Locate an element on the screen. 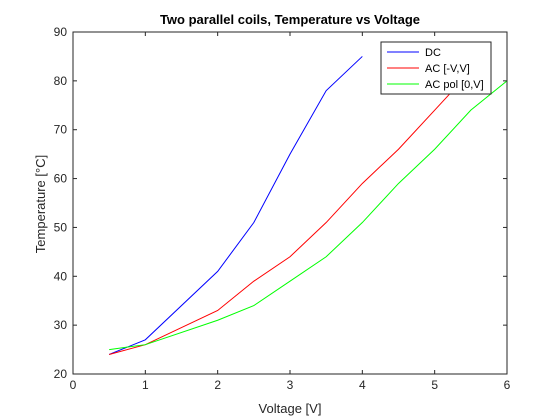 The height and width of the screenshot is (420, 560). y-tick-label: 80 is located at coordinates (61, 81).